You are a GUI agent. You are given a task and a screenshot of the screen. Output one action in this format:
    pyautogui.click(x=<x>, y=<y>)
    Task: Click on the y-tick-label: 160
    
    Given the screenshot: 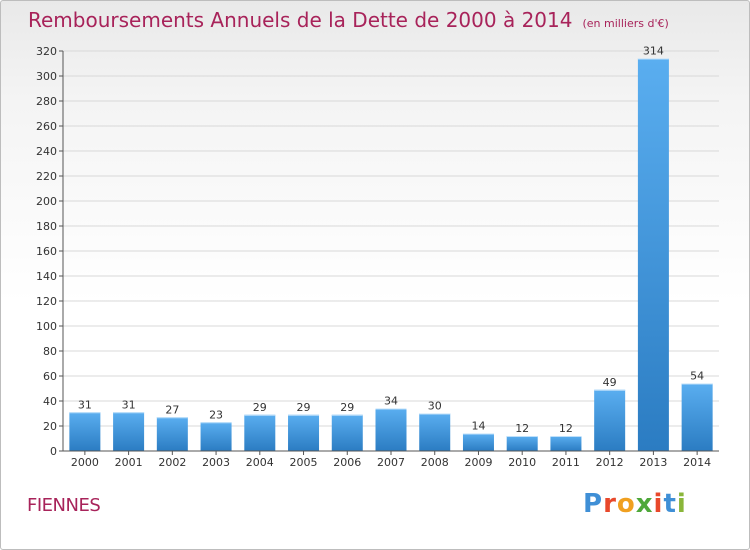 What is the action you would take?
    pyautogui.click(x=46, y=251)
    